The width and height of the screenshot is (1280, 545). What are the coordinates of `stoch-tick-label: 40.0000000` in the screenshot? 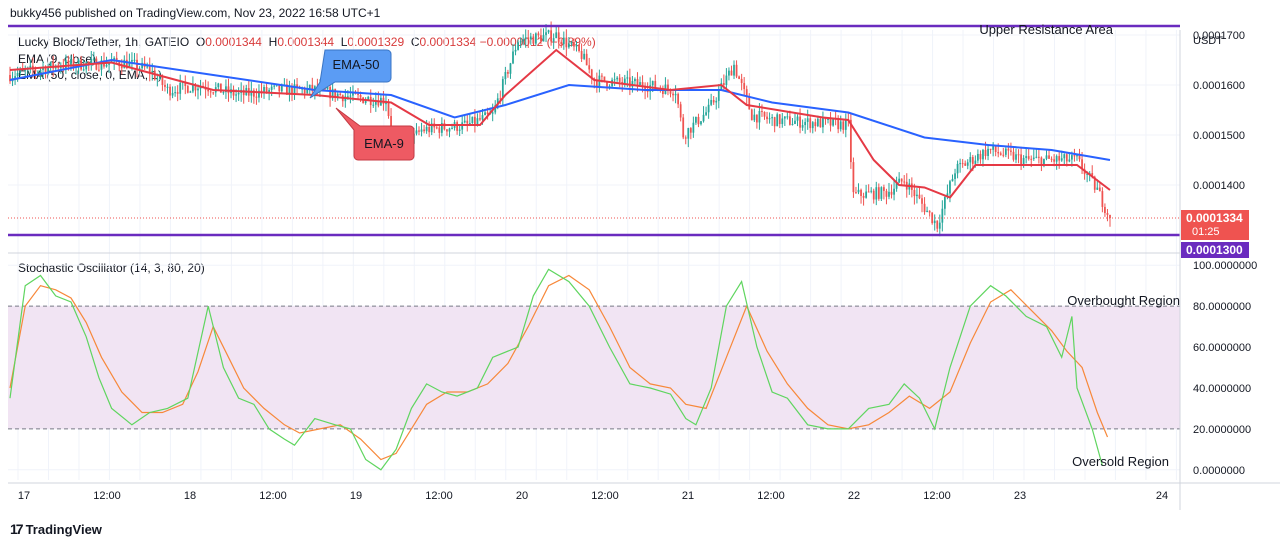 It's located at (1222, 389).